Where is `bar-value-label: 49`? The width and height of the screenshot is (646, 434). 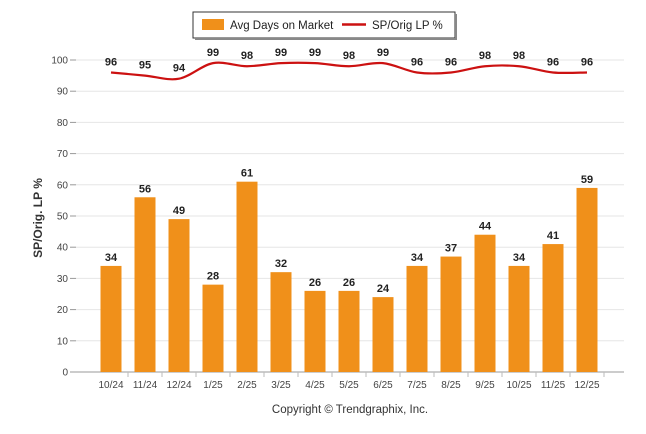
bar-value-label: 49 is located at coordinates (179, 211).